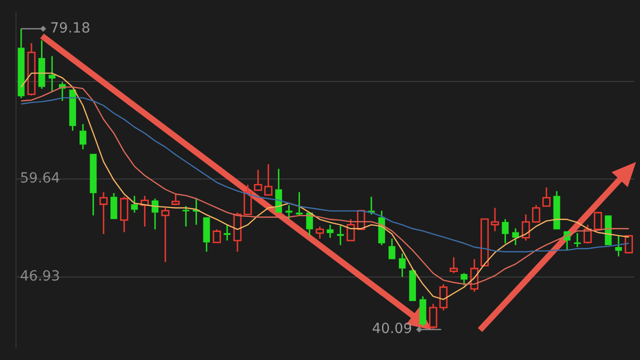 This screenshot has width=640, height=360. I want to click on annotation: 79.18, so click(70, 28).